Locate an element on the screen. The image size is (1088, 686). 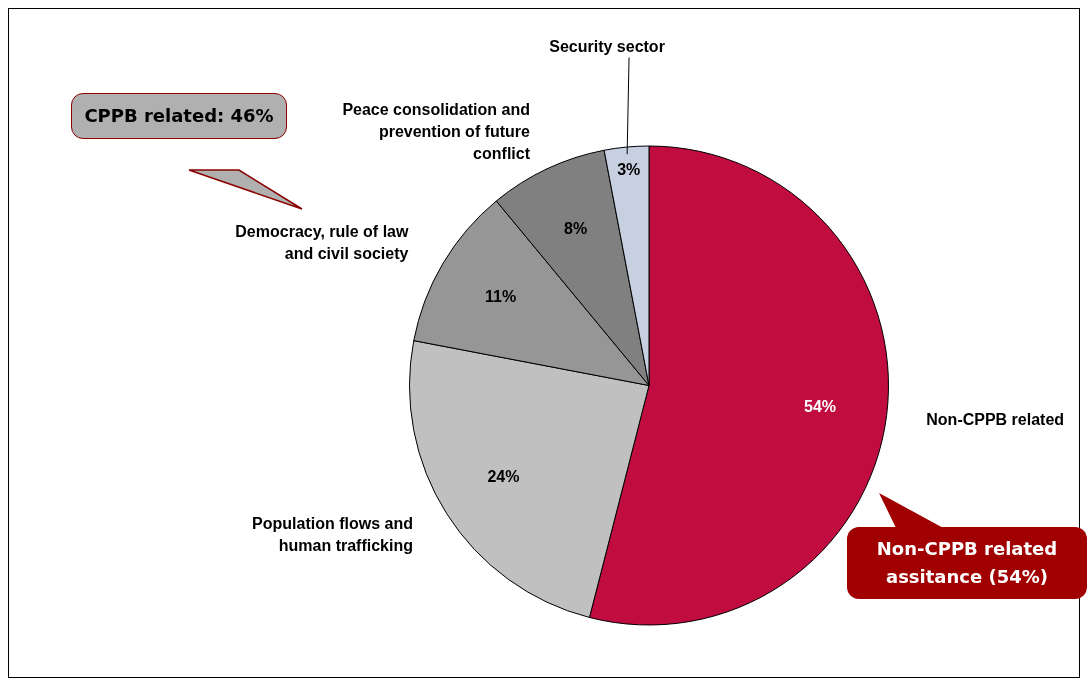
data-label: 11% is located at coordinates (501, 297).